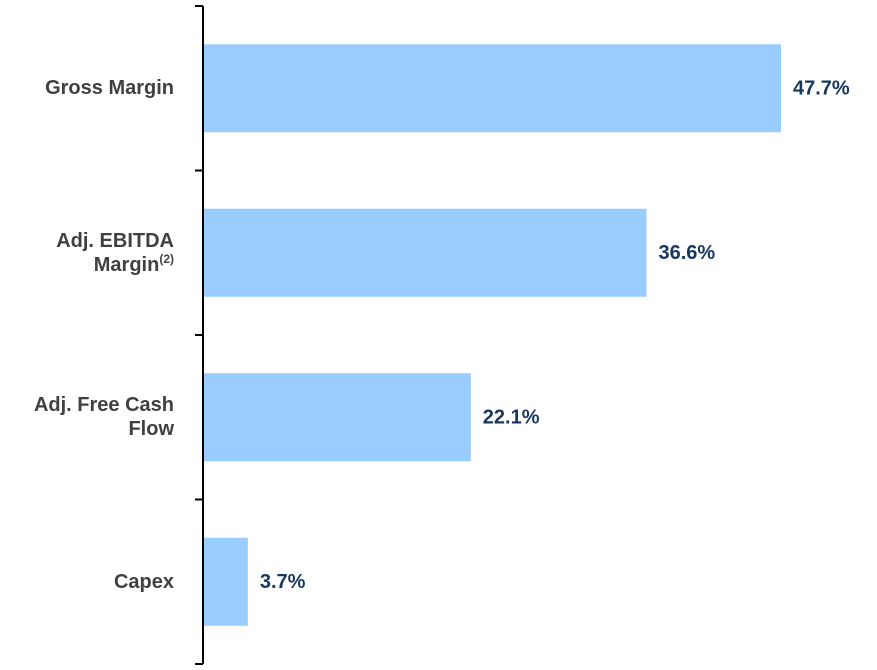 This screenshot has height=670, width=877. Describe the element at coordinates (686, 253) in the screenshot. I see `value-label: 36.6%` at that location.